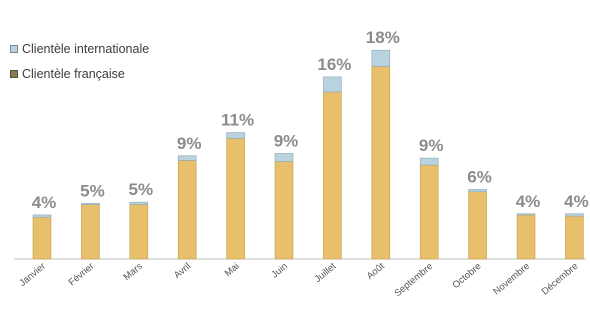 This screenshot has width=590, height=320. I want to click on x-tick-juillet: Juillet, so click(326, 273).